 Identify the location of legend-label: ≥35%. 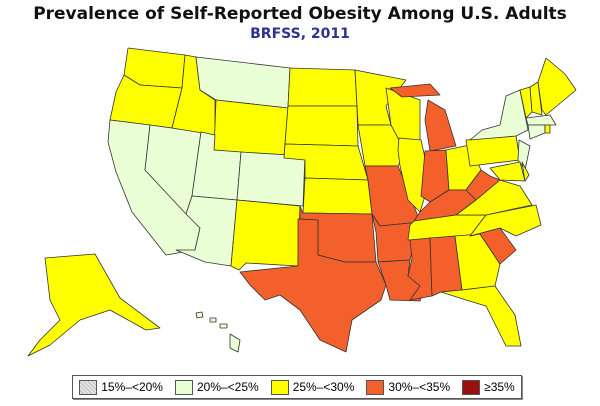
(499, 387).